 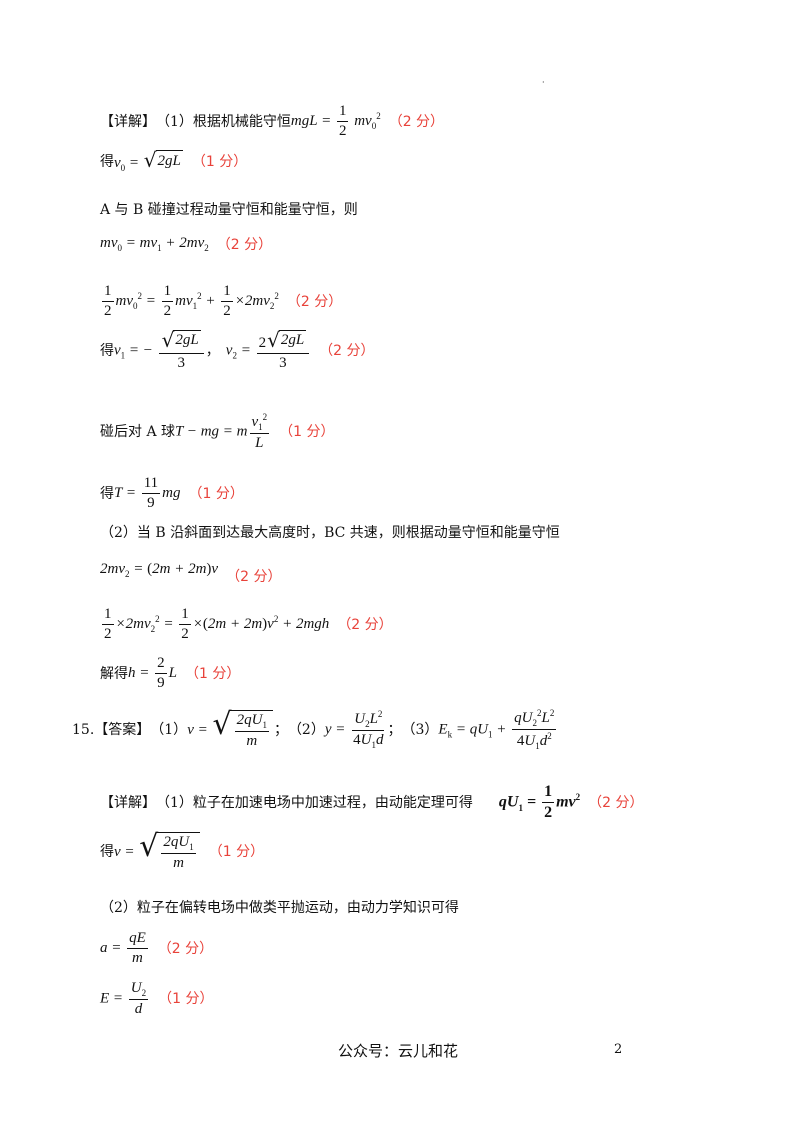 I want to click on footer-text: 公众号：云儿和花, so click(x=398, y=1051).